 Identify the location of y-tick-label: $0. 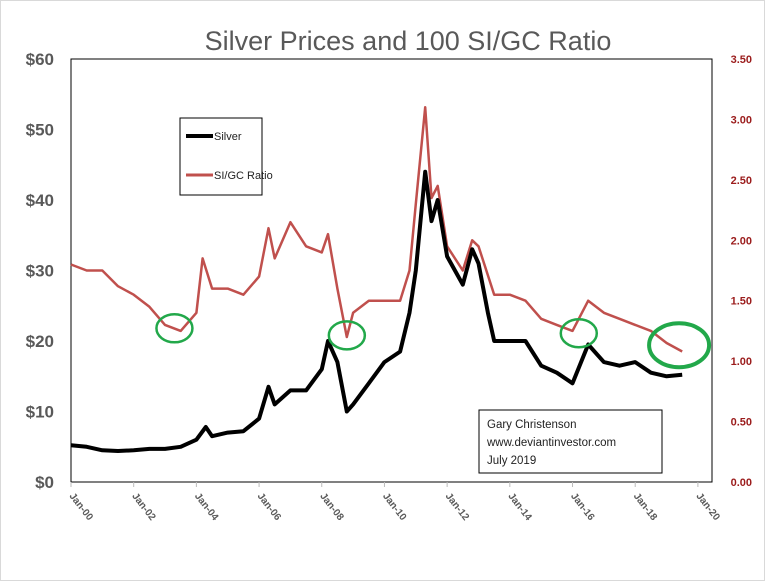
(44, 482).